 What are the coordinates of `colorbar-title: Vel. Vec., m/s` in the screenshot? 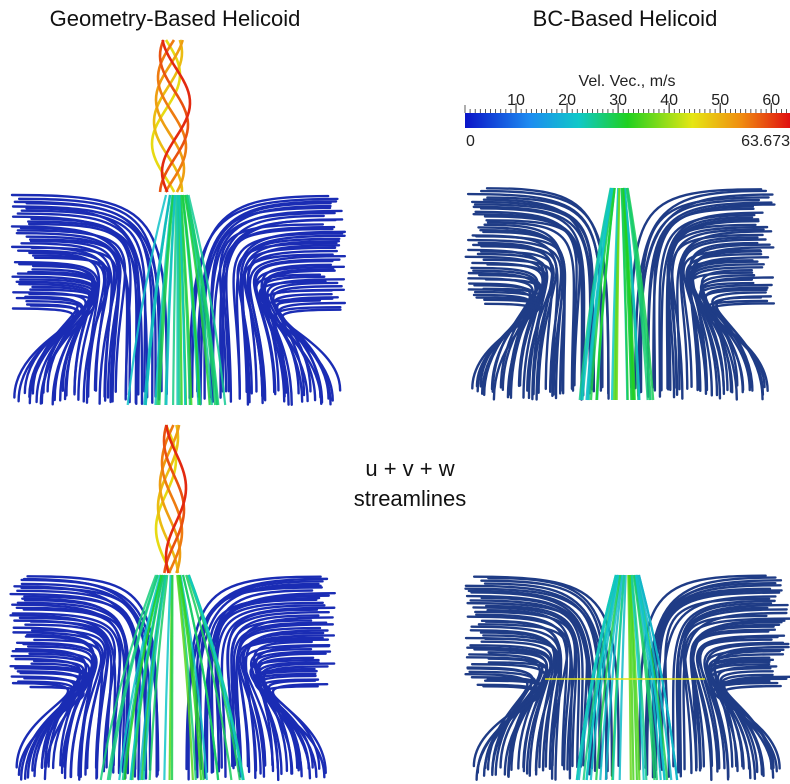 It's located at (627, 81).